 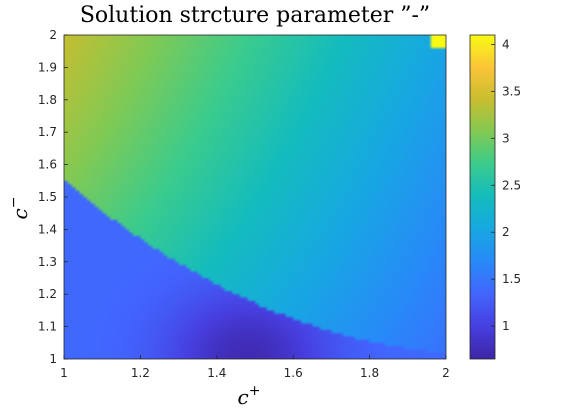 I want to click on y-axis: 1 1.1 1.2 1.3 1.4 1.5 1.6 1.7 1.8 1.9 2, so click(x=53, y=197).